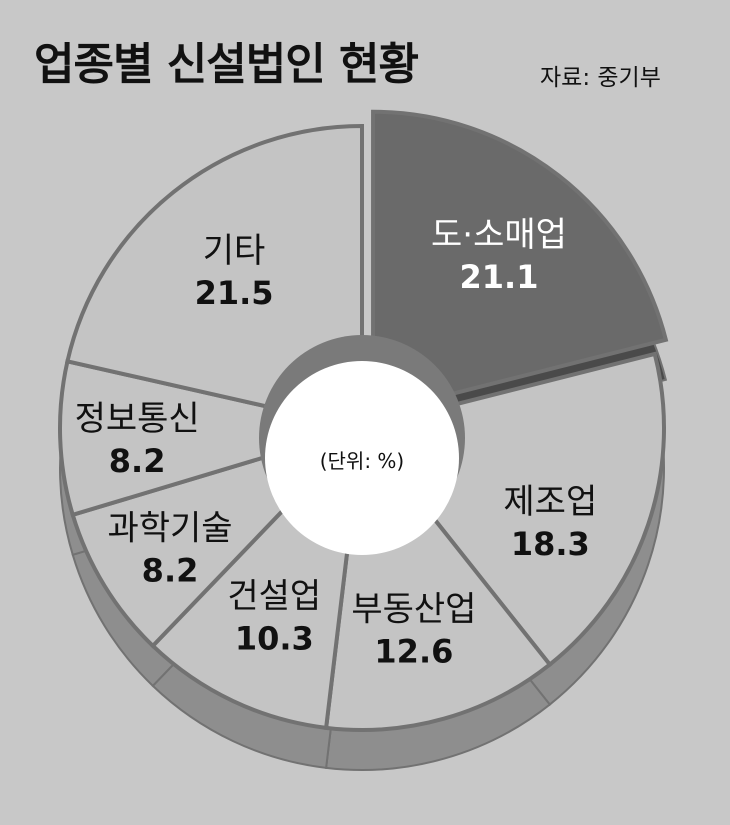 This screenshot has height=825, width=730. I want to click on slice-value-3: 12.6, so click(413, 651).